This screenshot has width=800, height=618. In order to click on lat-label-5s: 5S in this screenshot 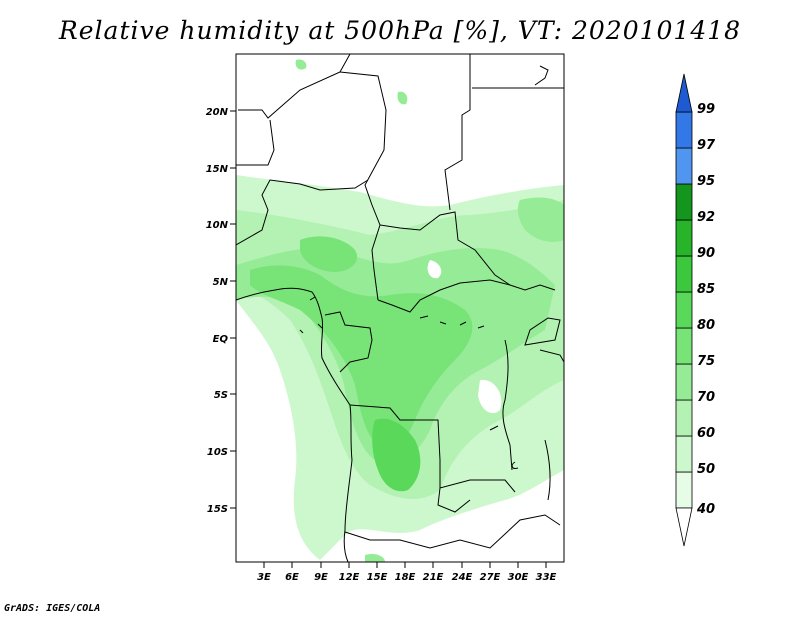, I will do `click(221, 395)`.